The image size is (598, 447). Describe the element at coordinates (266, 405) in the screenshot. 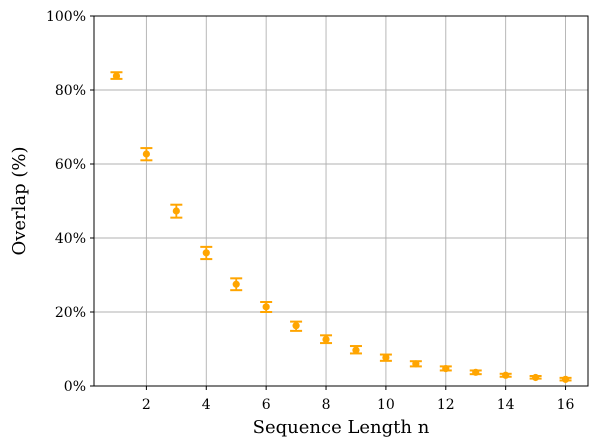

I see `x-tick-label: 6` at that location.